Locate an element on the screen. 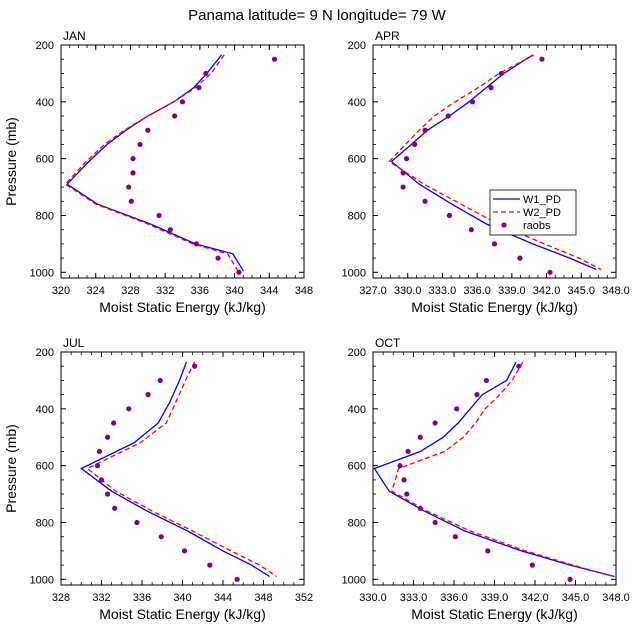 This screenshot has height=640, width=635. y-tick-label: 200 is located at coordinates (357, 46).